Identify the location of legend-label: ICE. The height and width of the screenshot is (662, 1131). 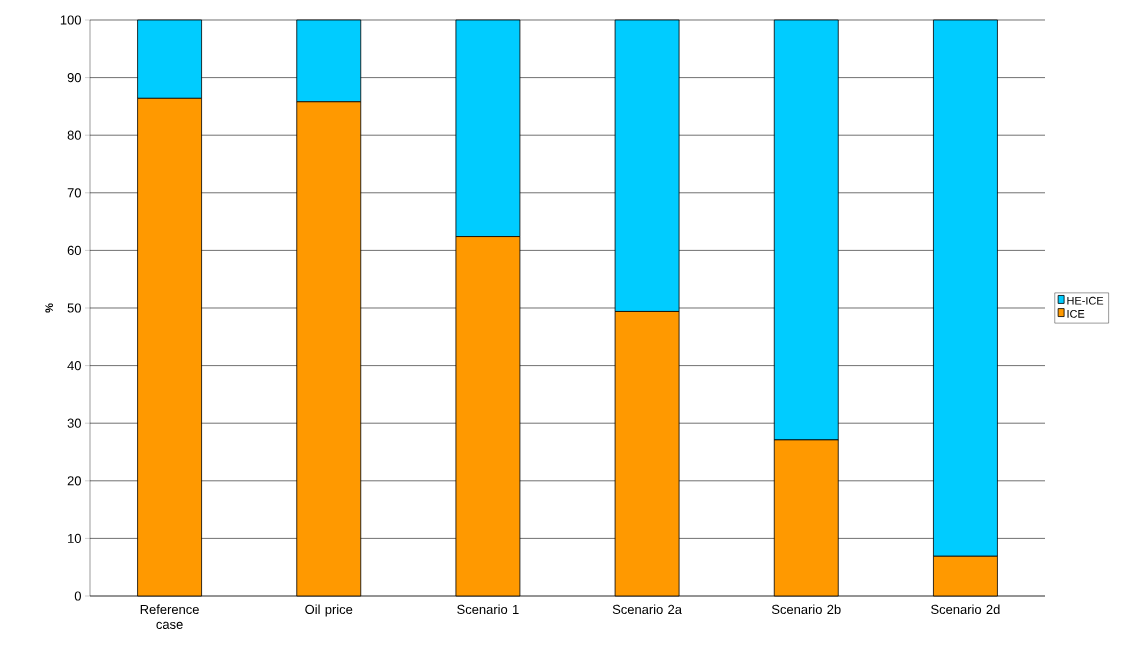
(1076, 314).